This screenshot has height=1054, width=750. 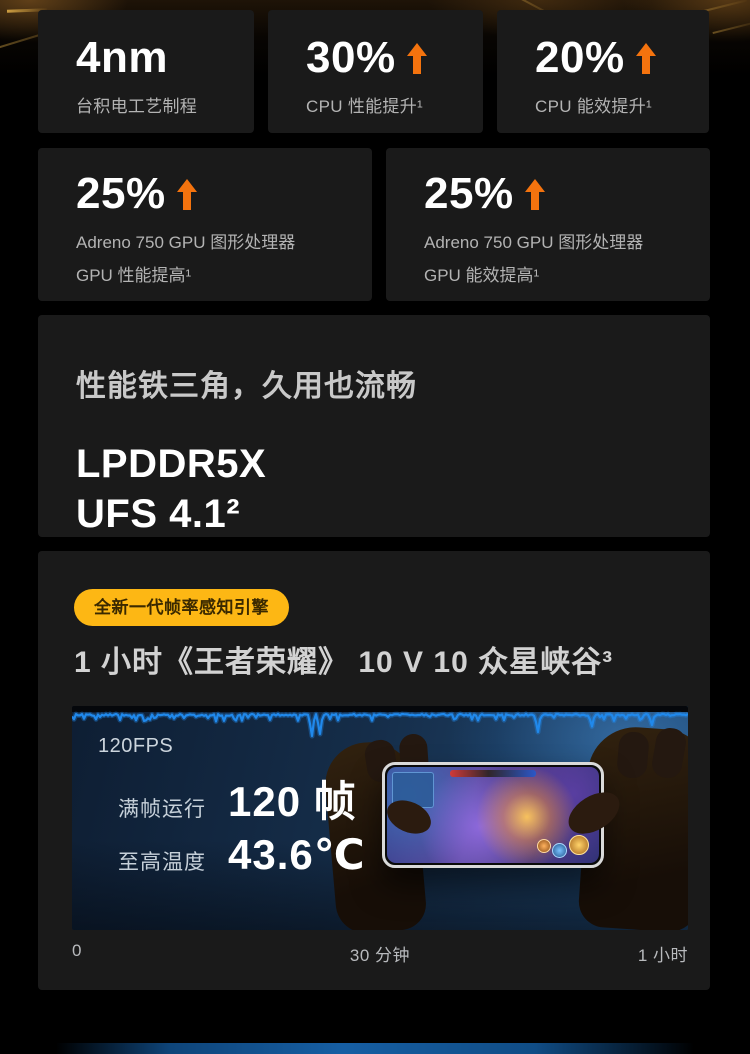 I want to click on fps-stat-row: 满帧运行 120 帧, so click(x=237, y=798).